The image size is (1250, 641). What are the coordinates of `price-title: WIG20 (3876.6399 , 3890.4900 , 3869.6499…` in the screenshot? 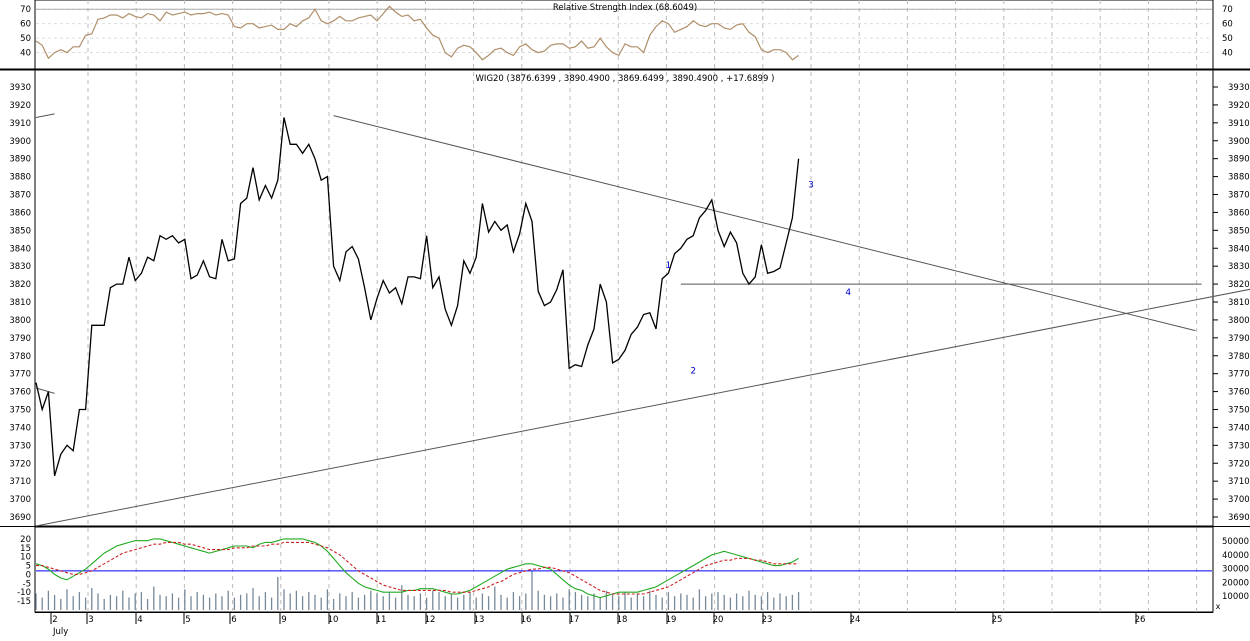 It's located at (625, 79).